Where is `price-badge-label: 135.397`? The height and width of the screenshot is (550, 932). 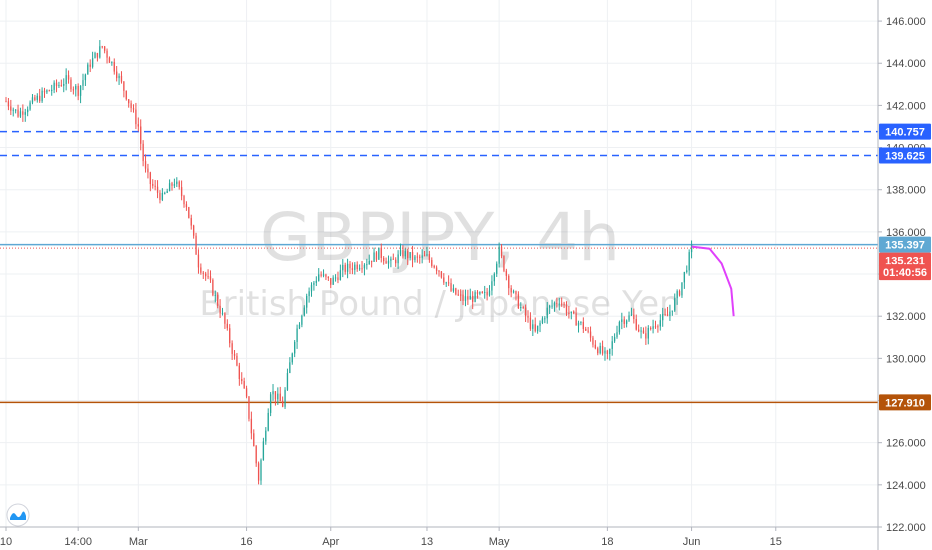
price-badge-label: 135.397 is located at coordinates (905, 246).